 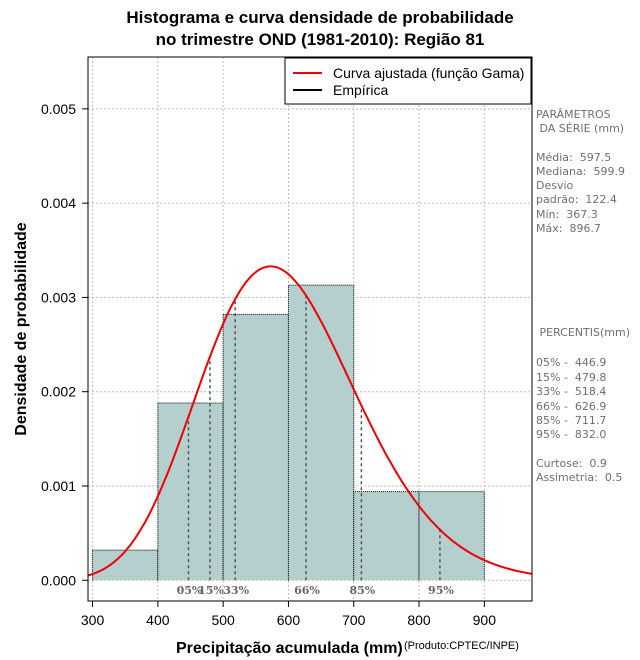 What do you see at coordinates (567, 214) in the screenshot?
I see `param-min: Mín: 367.3` at bounding box center [567, 214].